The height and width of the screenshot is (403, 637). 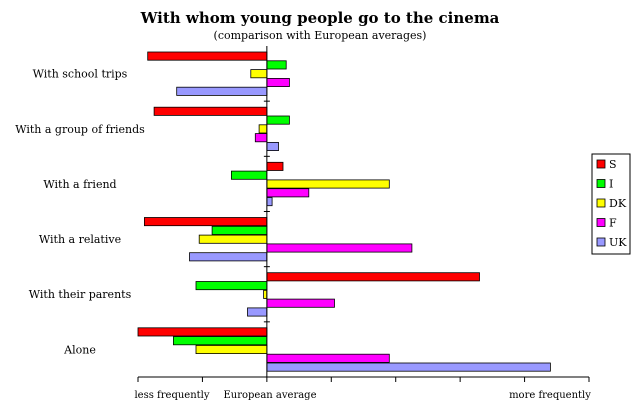 What do you see at coordinates (80, 129) in the screenshot?
I see `category-label: With a group of friends` at bounding box center [80, 129].